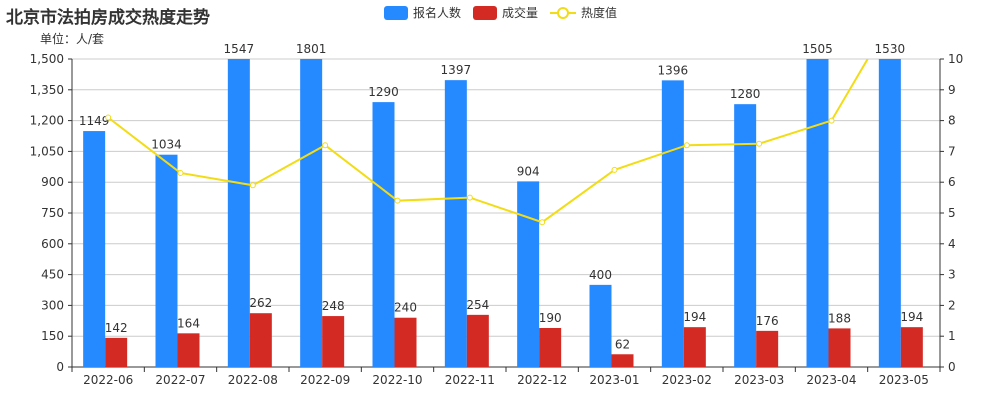 Image resolution: width=1000 pixels, height=400 pixels. I want to click on left-tick-label: 750, so click(52, 213).